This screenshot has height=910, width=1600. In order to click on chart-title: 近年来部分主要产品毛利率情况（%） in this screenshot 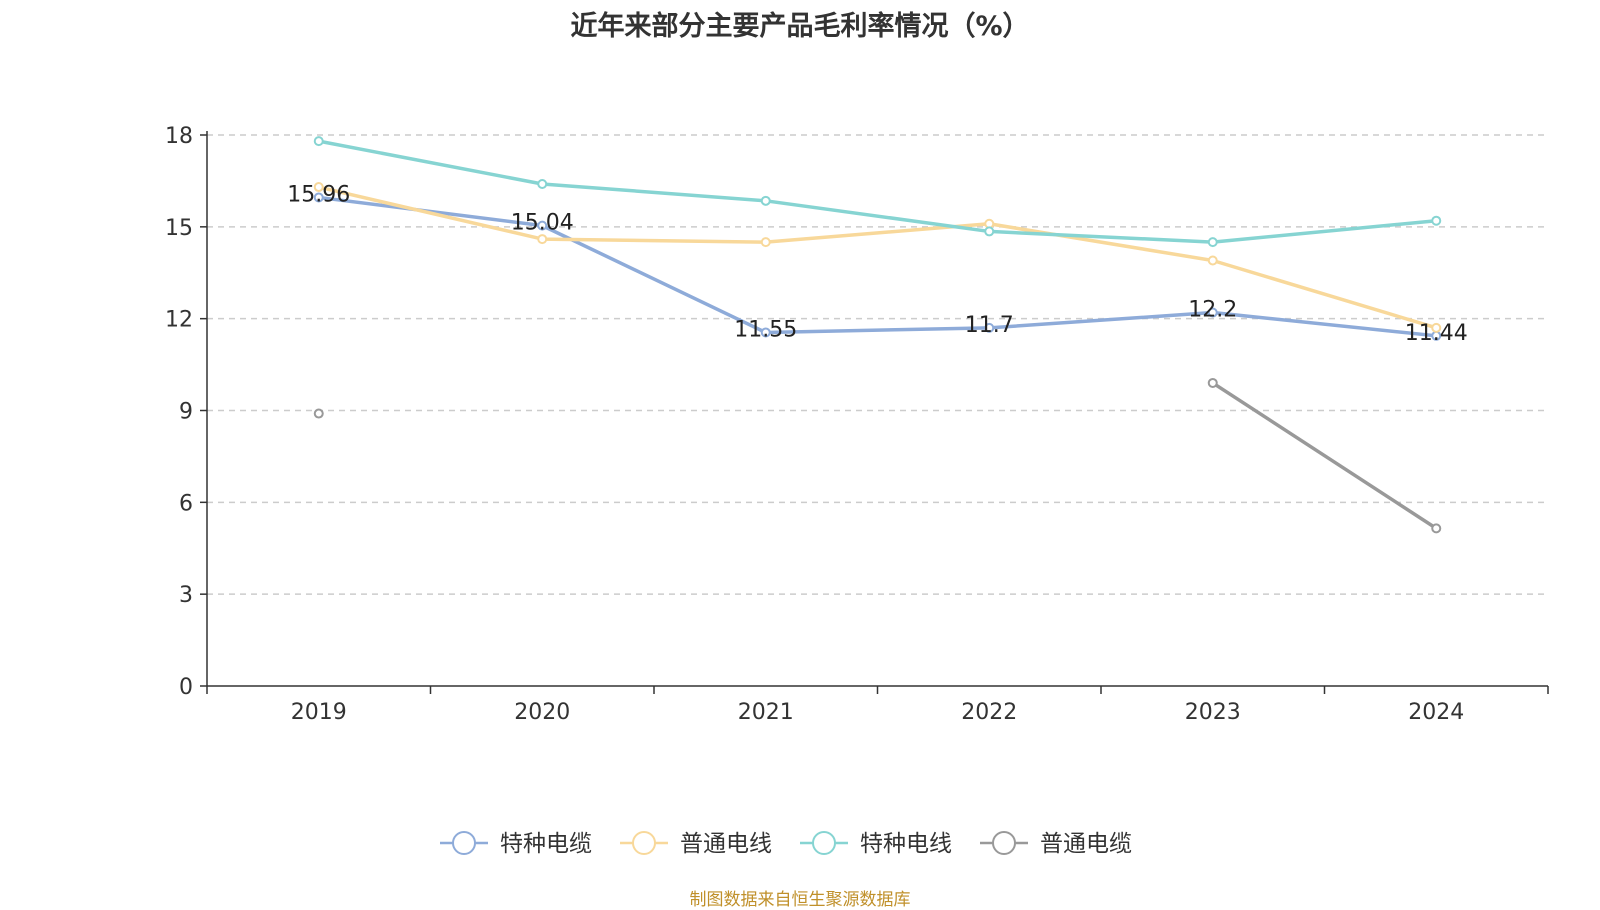, I will do `click(800, 26)`.